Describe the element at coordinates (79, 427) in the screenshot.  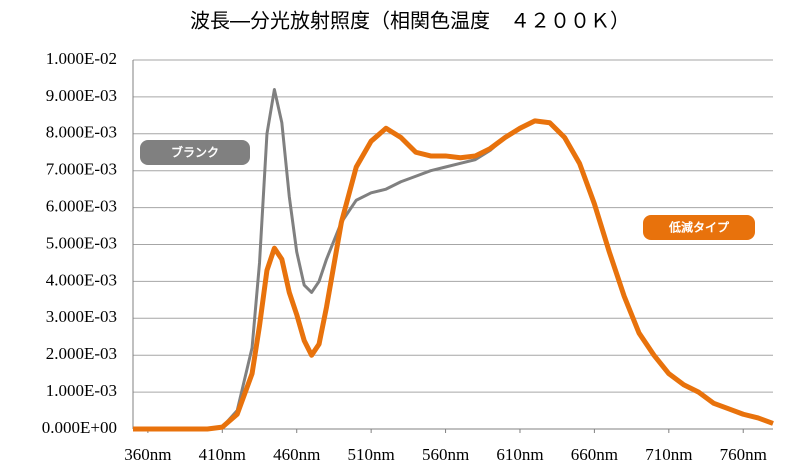
I see `y-tick-label: 0.000E+00` at that location.